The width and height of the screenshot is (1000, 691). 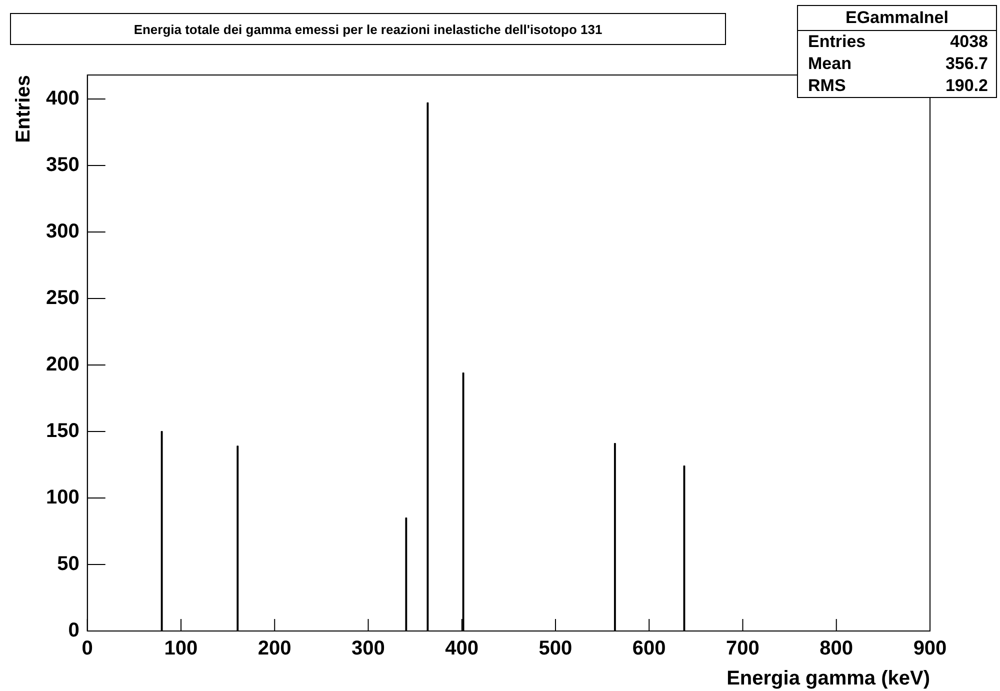 What do you see at coordinates (649, 649) in the screenshot?
I see `x-tick-label: 600` at bounding box center [649, 649].